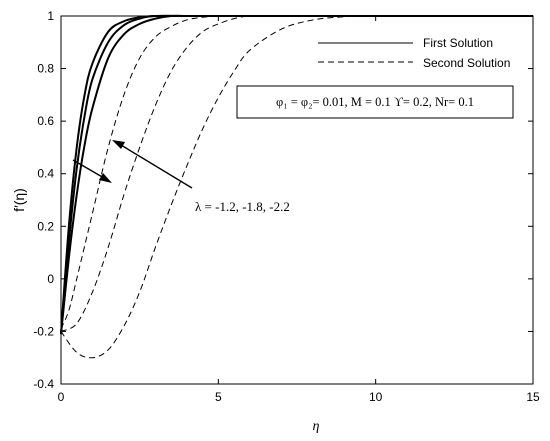 The height and width of the screenshot is (441, 550). What do you see at coordinates (43, 331) in the screenshot?
I see `y-tick-label: -0.2` at bounding box center [43, 331].